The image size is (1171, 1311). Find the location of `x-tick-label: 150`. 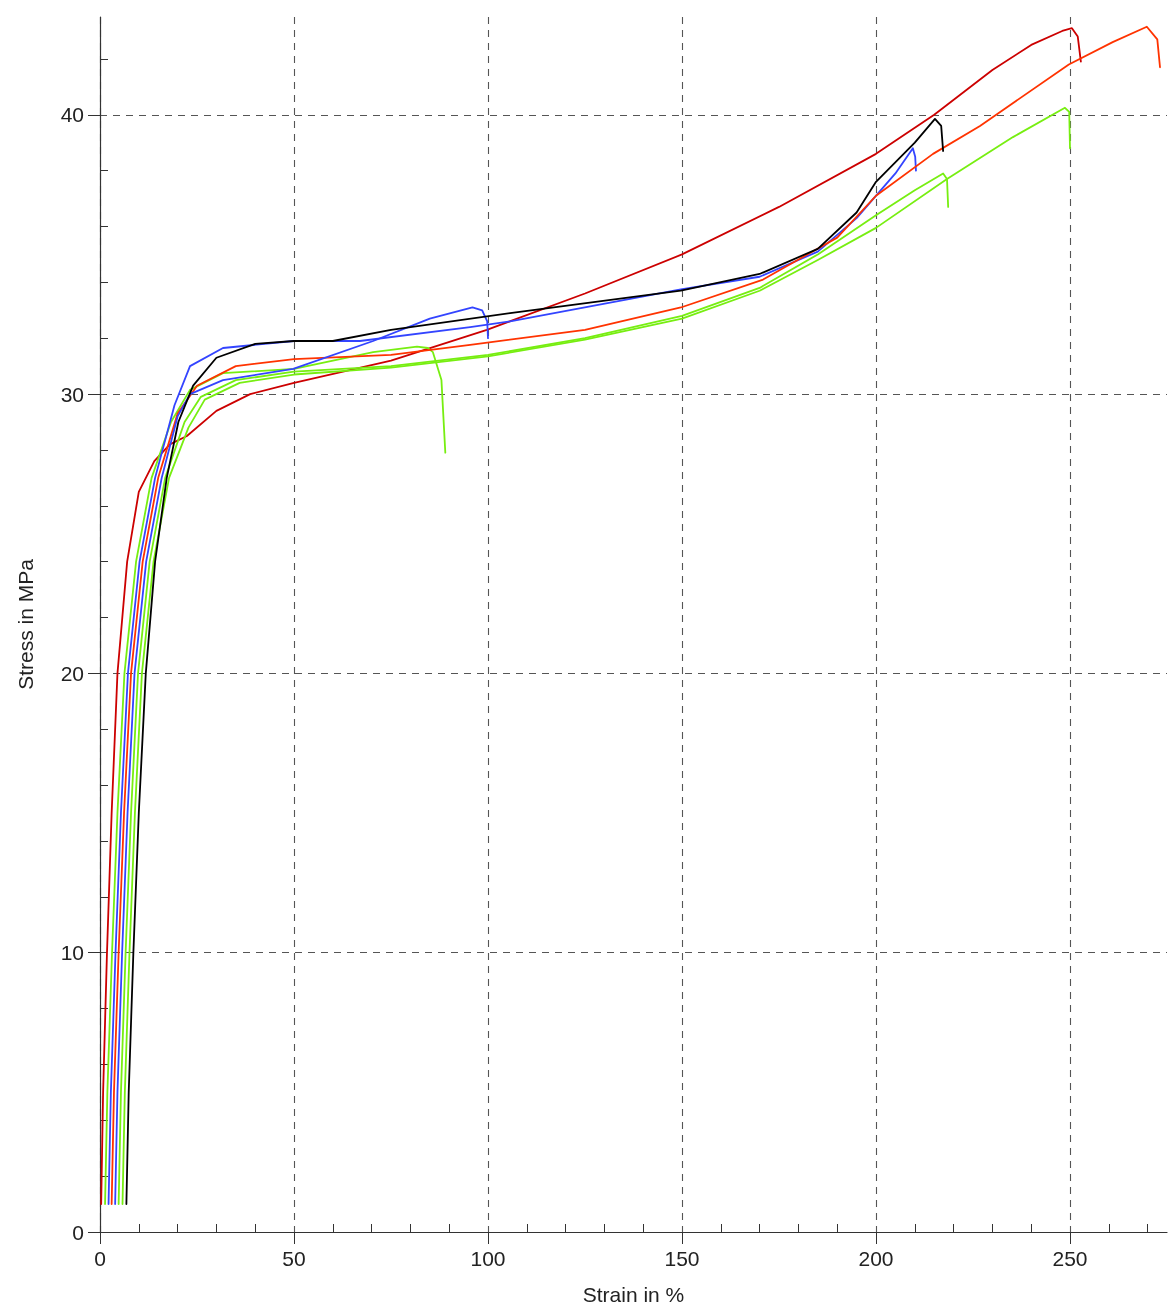

x-tick-label: 150 is located at coordinates (682, 1258).